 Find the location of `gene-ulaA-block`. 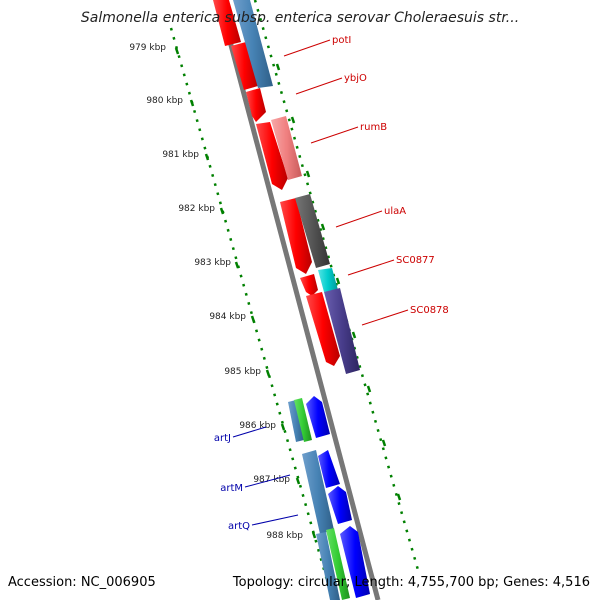

gene-ulaA-block is located at coordinates (296, 236).